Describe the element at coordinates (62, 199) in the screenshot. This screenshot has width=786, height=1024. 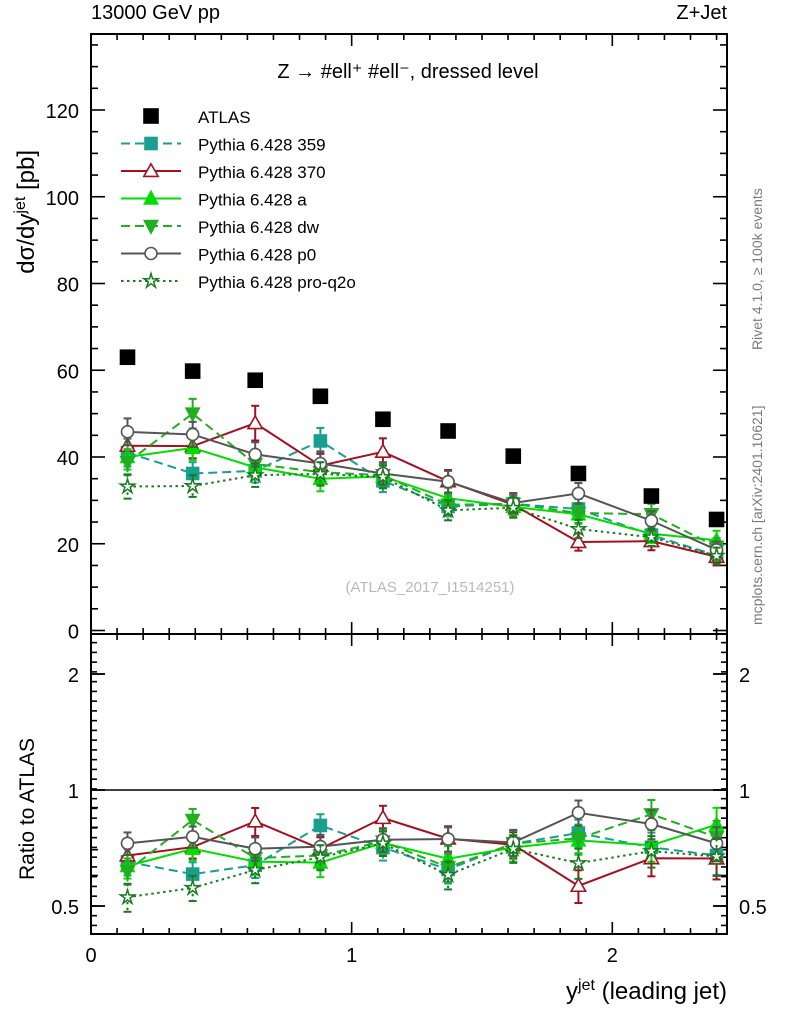
I see `y-tick-label-main: 100` at that location.